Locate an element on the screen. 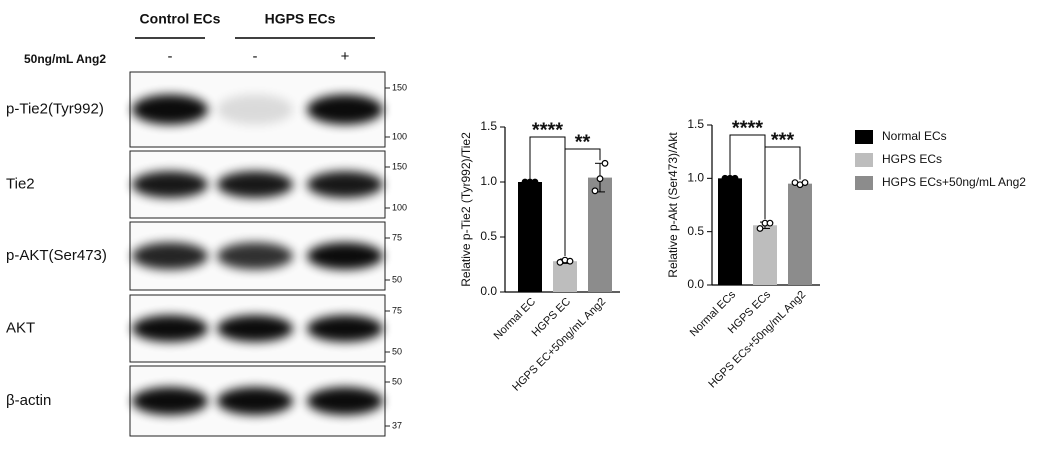 This screenshot has height=455, width=1049. marker-label: 37 is located at coordinates (397, 425).